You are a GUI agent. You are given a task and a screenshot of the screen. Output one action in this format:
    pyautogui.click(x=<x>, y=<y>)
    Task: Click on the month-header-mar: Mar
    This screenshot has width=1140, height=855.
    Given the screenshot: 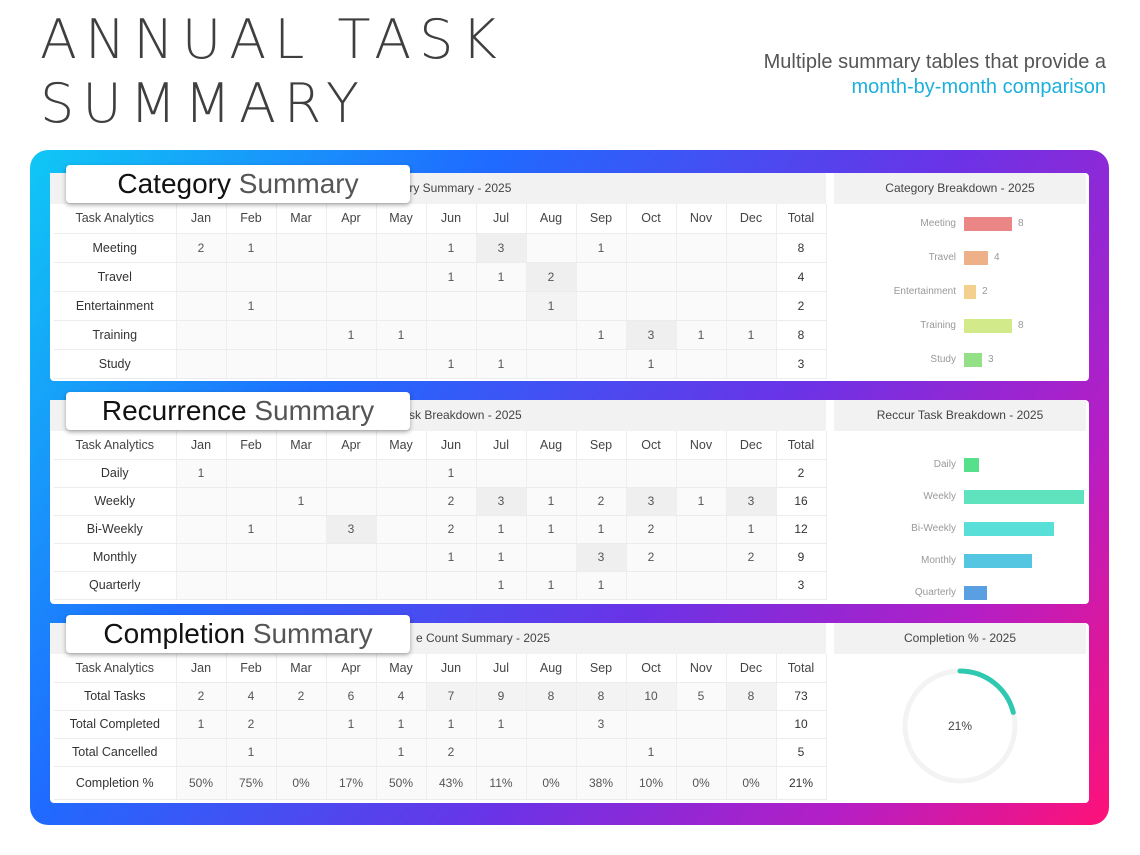 What is the action you would take?
    pyautogui.click(x=301, y=219)
    